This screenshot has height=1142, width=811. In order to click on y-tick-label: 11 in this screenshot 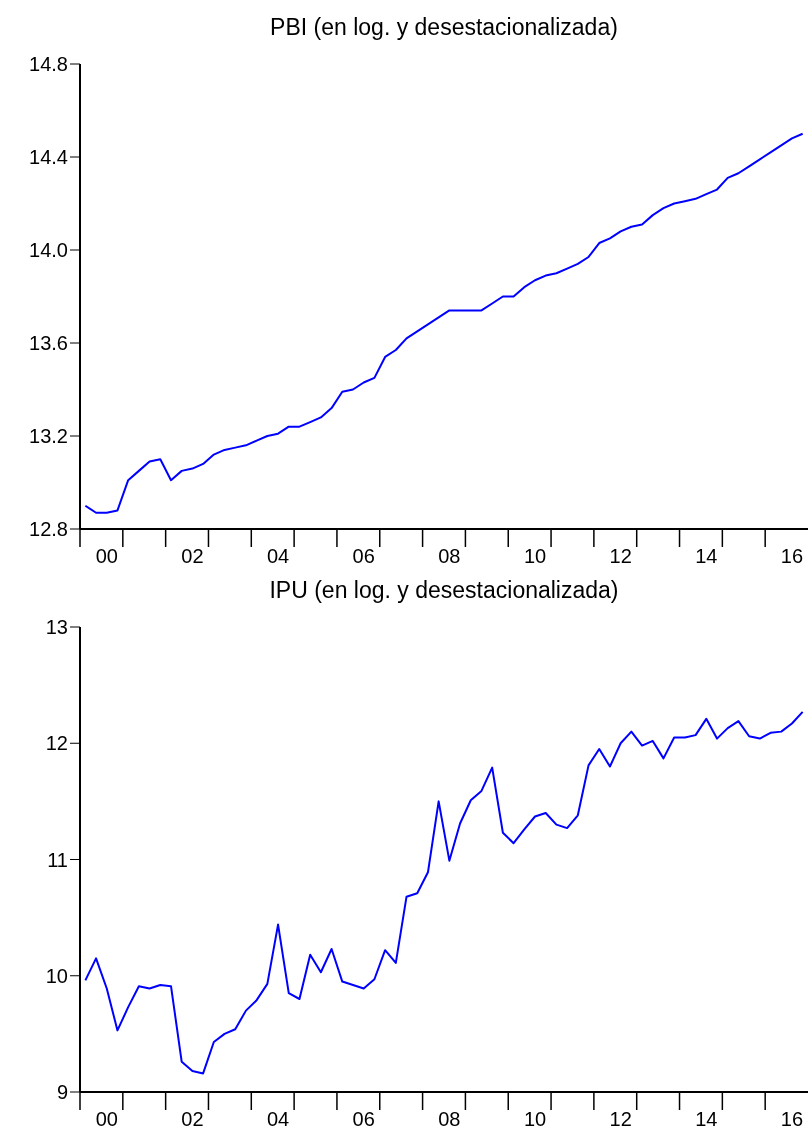, I will do `click(57, 859)`.